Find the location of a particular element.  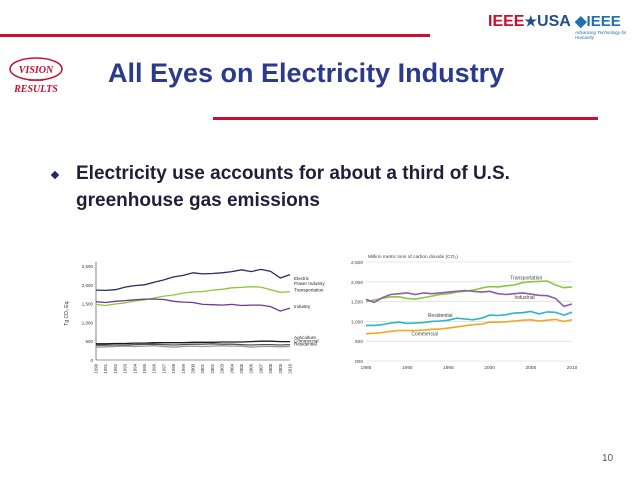

y-tick-label: 000 is located at coordinates (359, 362).